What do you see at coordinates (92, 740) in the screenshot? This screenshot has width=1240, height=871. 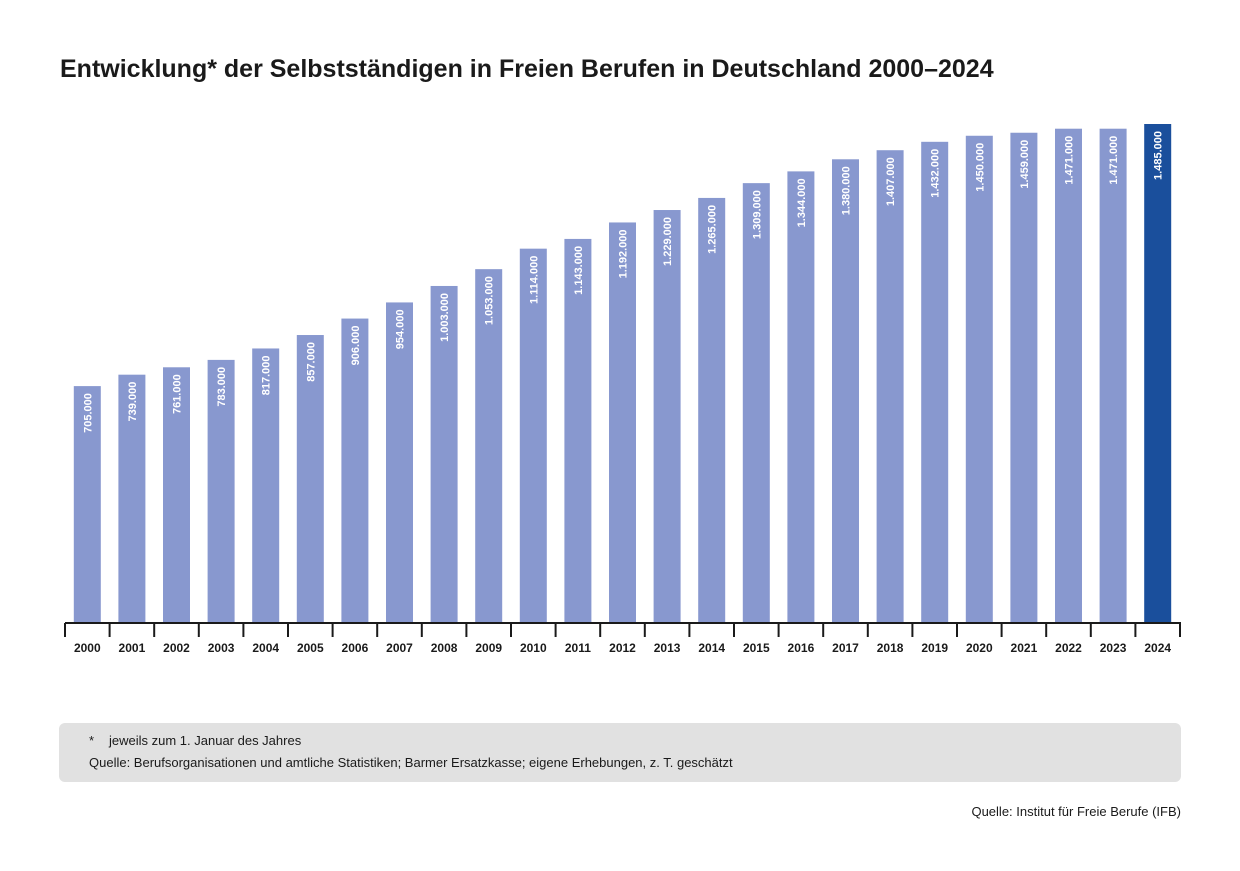 I see `footnote-star: *` at bounding box center [92, 740].